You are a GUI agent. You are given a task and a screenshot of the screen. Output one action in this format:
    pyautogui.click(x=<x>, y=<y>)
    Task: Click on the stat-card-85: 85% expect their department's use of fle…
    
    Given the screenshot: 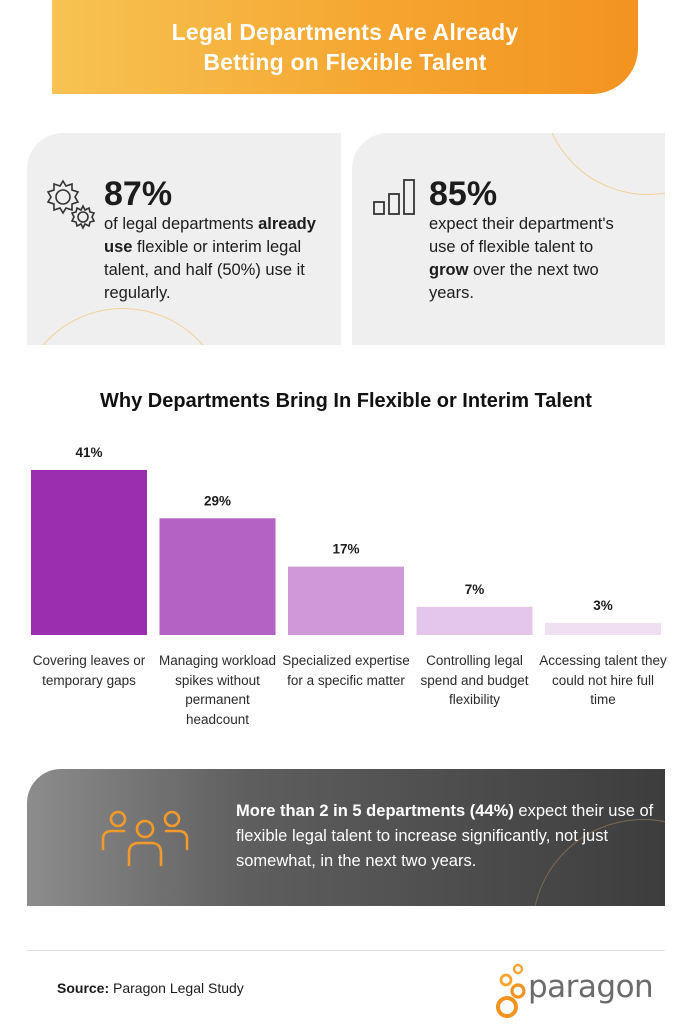 What is the action you would take?
    pyautogui.click(x=508, y=239)
    